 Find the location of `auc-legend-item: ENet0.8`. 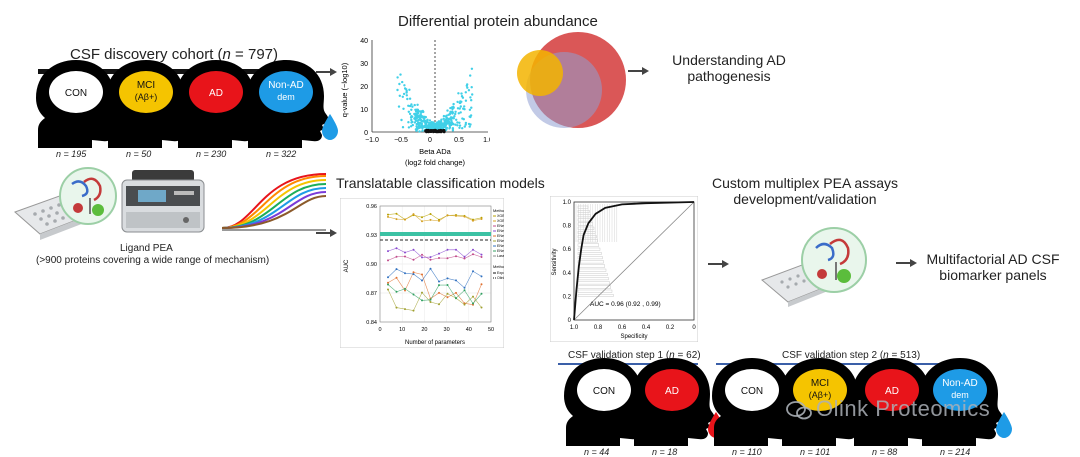

auc-legend-item: ENet0.8 is located at coordinates (500, 241).